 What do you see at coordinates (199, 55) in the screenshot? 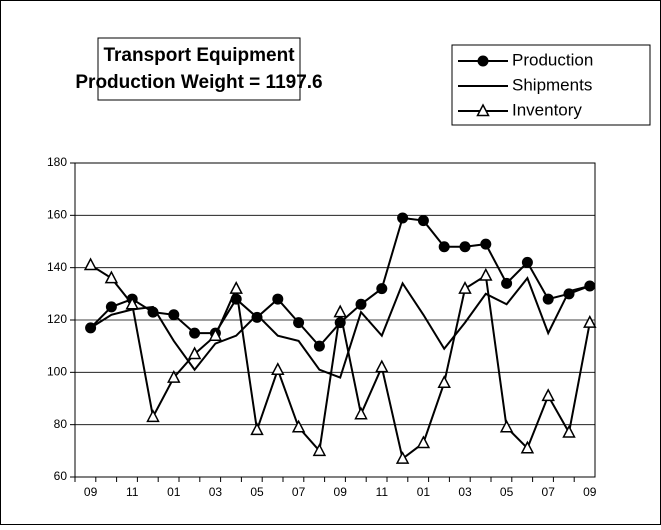
I see `chart-title: Transport Equipment` at bounding box center [199, 55].